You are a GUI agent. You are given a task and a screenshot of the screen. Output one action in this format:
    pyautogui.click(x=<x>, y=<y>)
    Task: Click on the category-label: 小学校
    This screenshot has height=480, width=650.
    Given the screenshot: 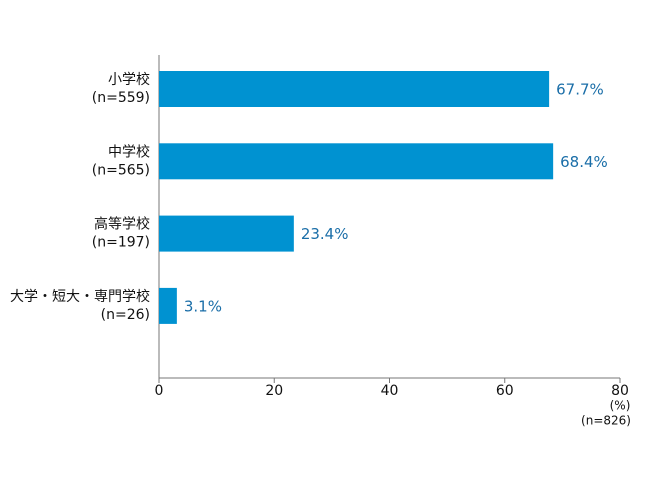 What is the action you would take?
    pyautogui.click(x=129, y=79)
    